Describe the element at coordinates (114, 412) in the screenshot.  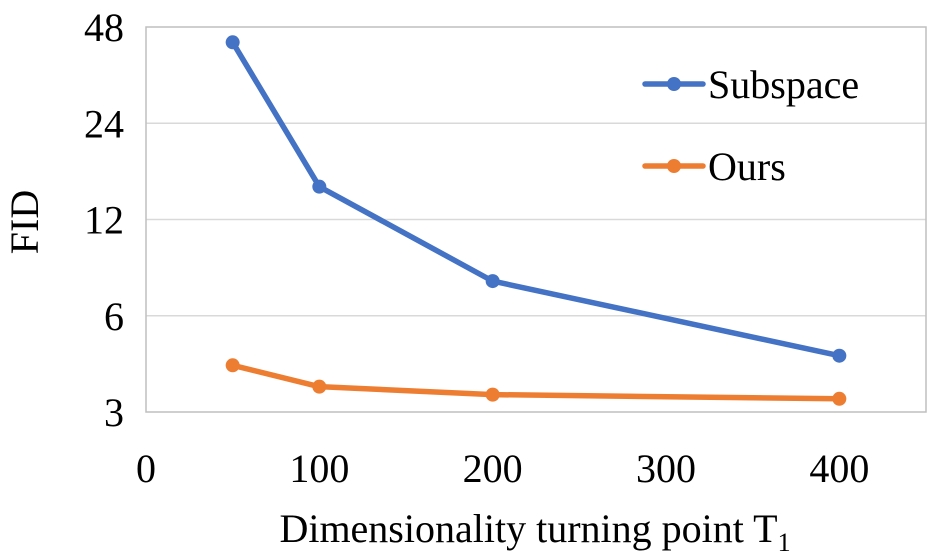
I see `y-tick-label: 3` at that location.